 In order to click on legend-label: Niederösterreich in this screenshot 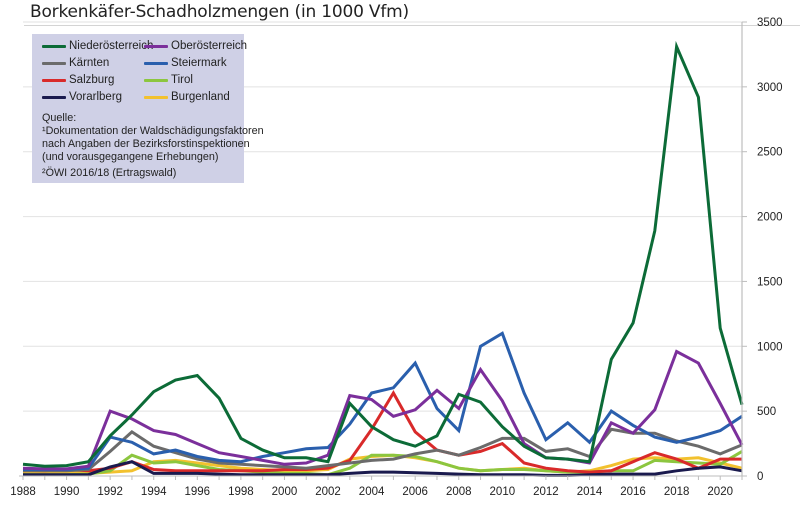, I will do `click(111, 46)`.